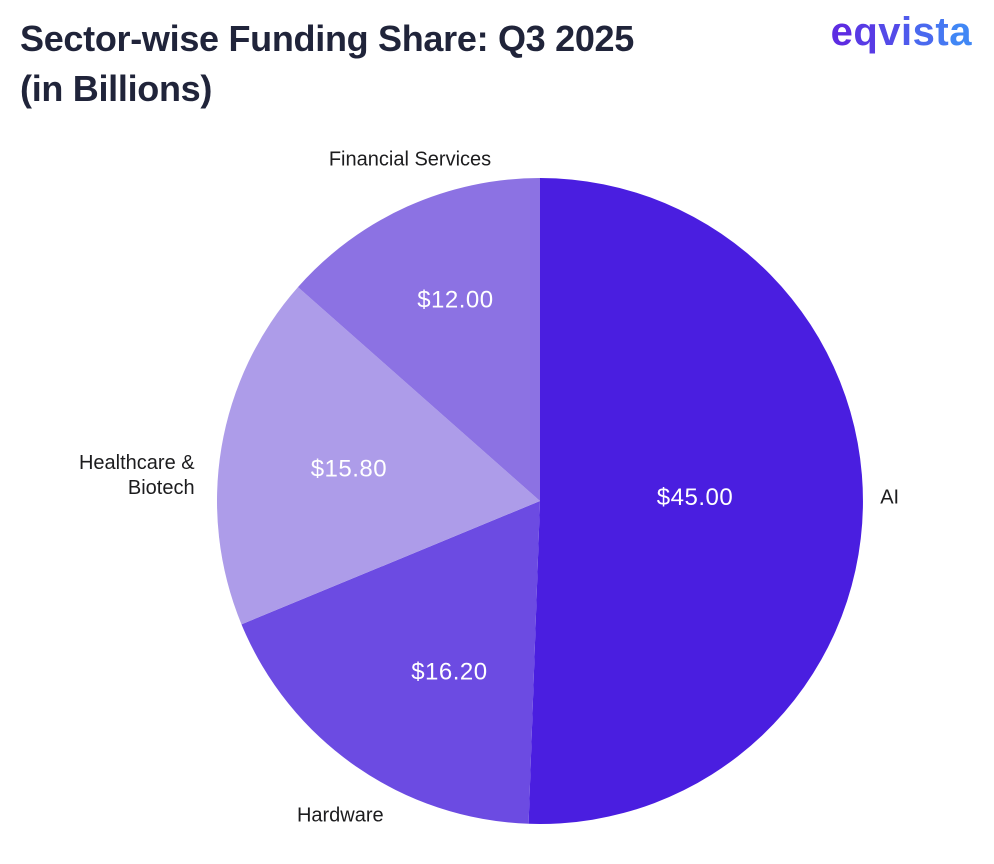  I want to click on value-label-financial-services: $12.00, so click(455, 300).